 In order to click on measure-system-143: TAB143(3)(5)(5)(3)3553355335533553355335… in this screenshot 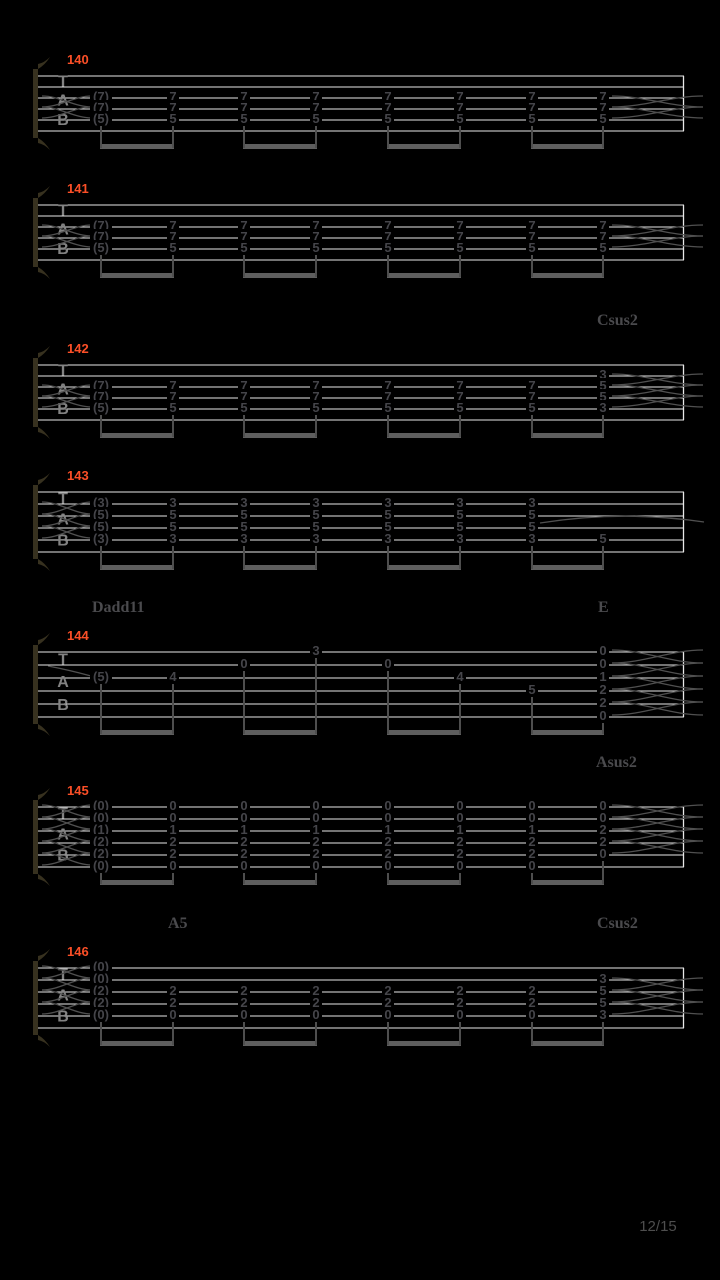, I will do `click(369, 519)`.